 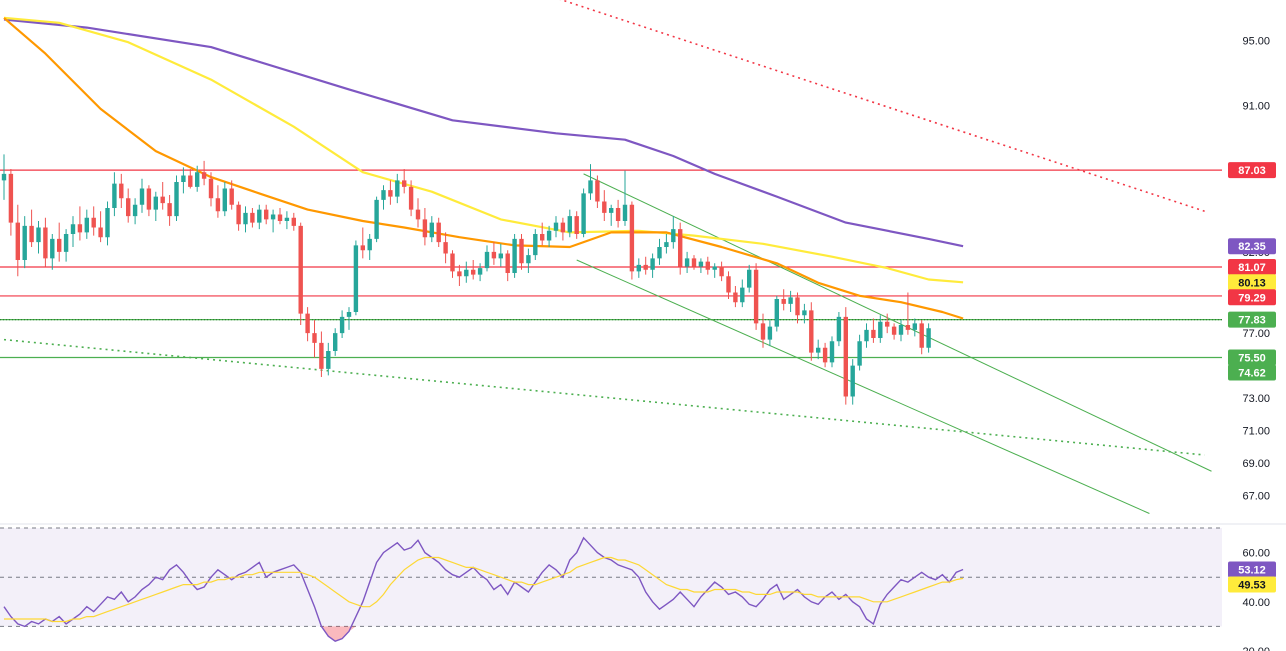 What do you see at coordinates (1256, 107) in the screenshot?
I see `price-tick-label: 91.00` at bounding box center [1256, 107].